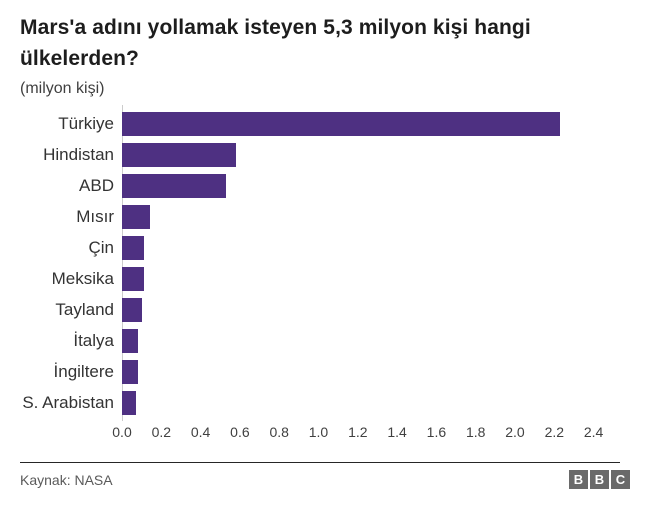 This screenshot has height=506, width=652. I want to click on category-label: Hindistan, so click(78, 154).